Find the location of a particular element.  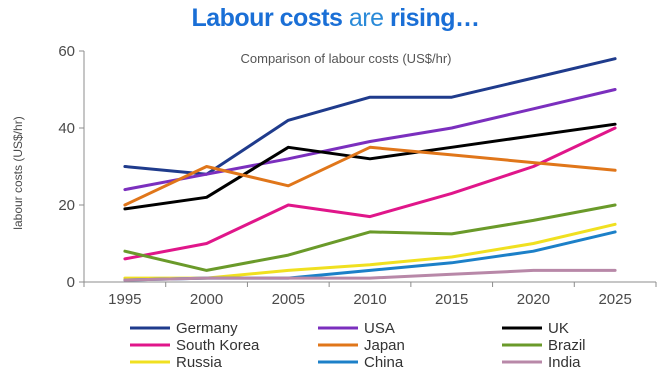

series-line-china is located at coordinates (370, 256).